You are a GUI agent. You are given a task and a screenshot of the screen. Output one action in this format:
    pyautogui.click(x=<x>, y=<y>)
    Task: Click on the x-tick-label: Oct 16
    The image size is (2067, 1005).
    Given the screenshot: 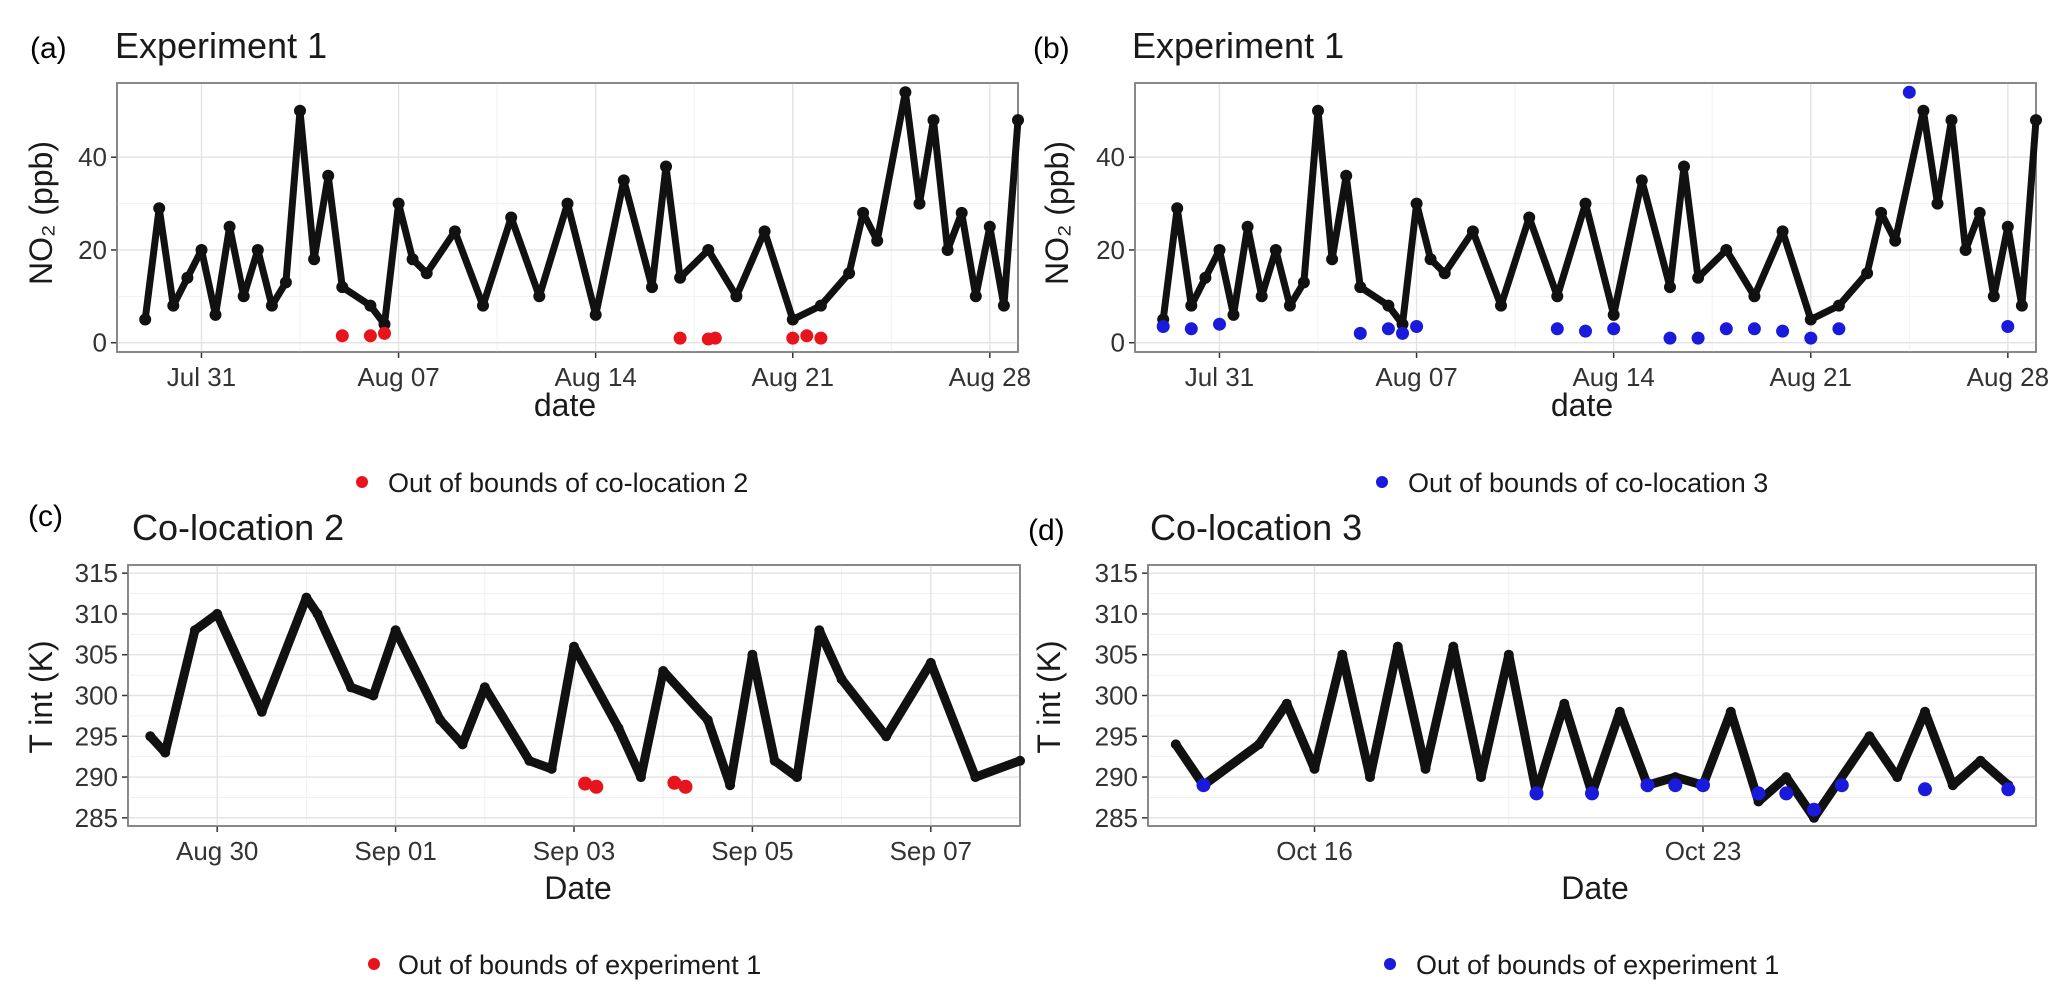 What is the action you would take?
    pyautogui.click(x=1314, y=851)
    